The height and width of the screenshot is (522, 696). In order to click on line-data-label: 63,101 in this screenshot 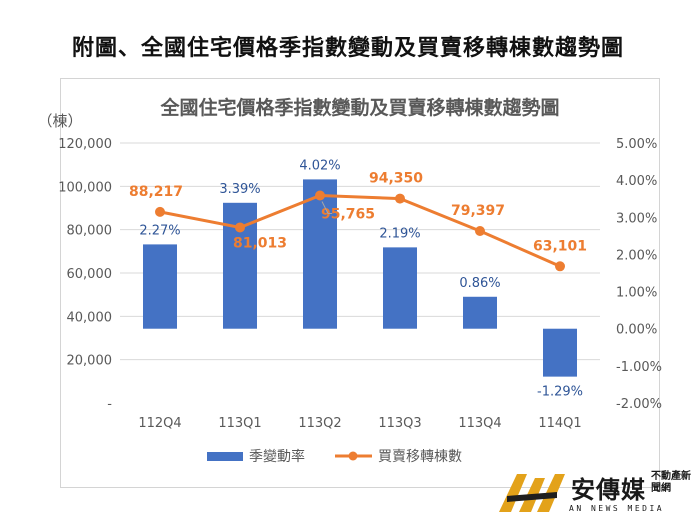, I will do `click(560, 246)`.